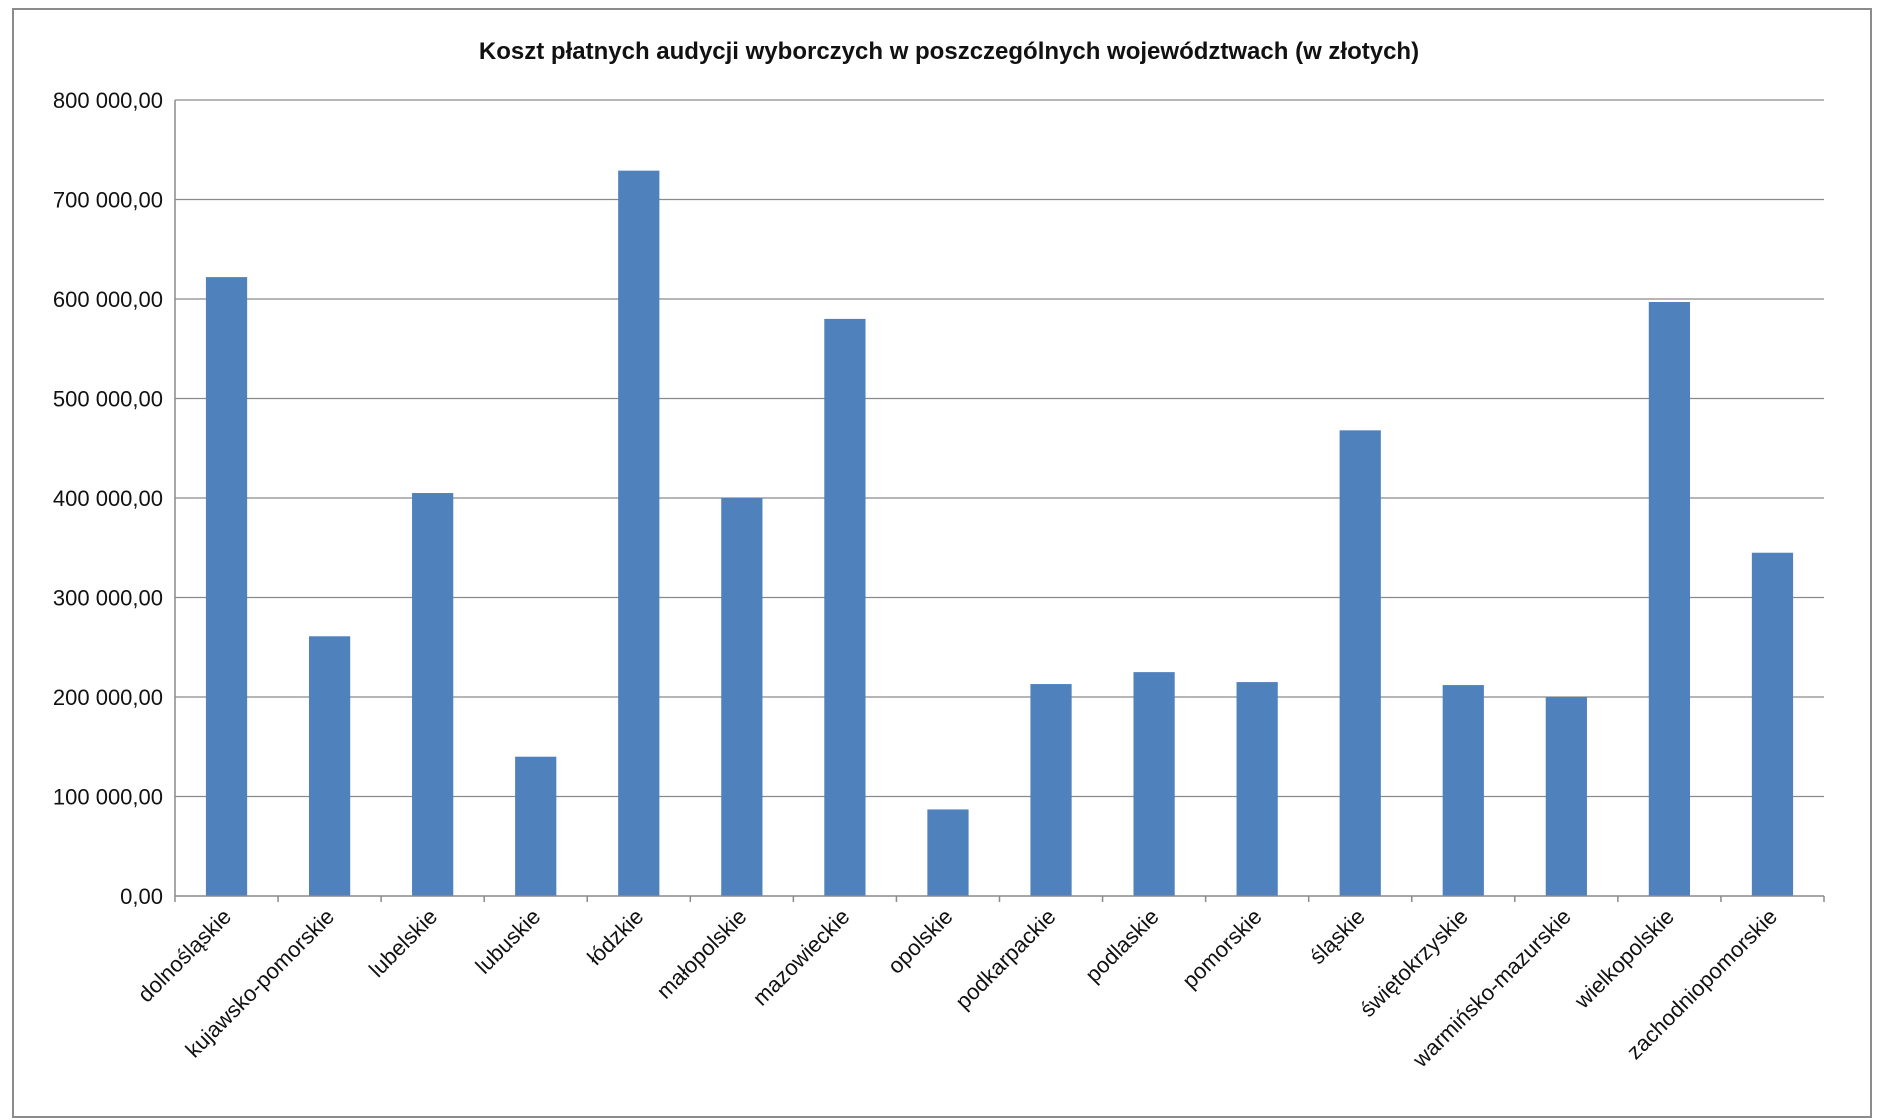 The image size is (1885, 1120). Describe the element at coordinates (615, 937) in the screenshot. I see `x-category-label: łódzkie` at that location.